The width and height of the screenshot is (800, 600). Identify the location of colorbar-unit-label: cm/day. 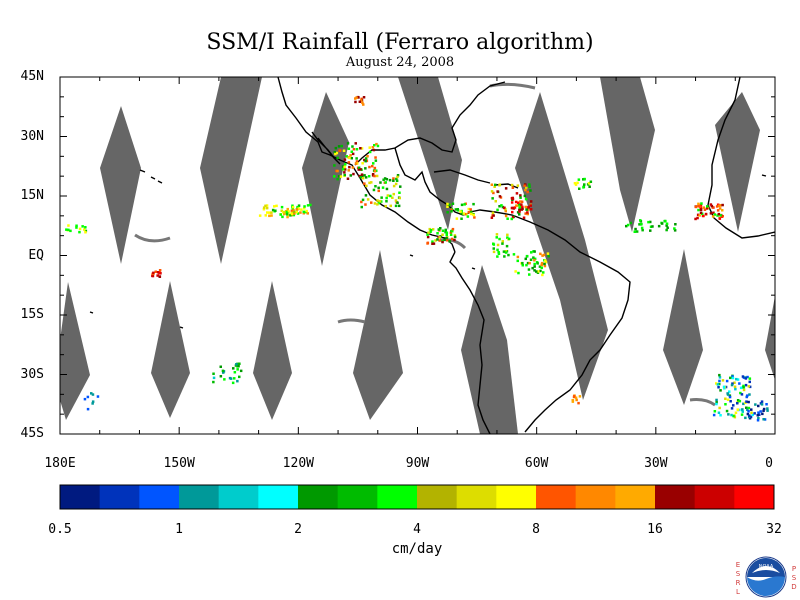
(417, 549).